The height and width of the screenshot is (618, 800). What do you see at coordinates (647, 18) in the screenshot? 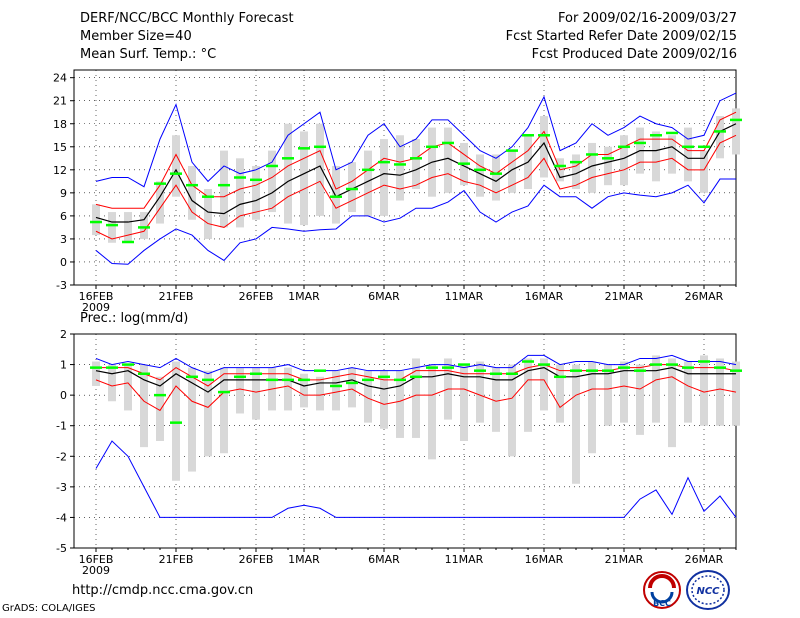
I see `forecast-period: For 2009/02/16-2009/03/27` at bounding box center [647, 18].